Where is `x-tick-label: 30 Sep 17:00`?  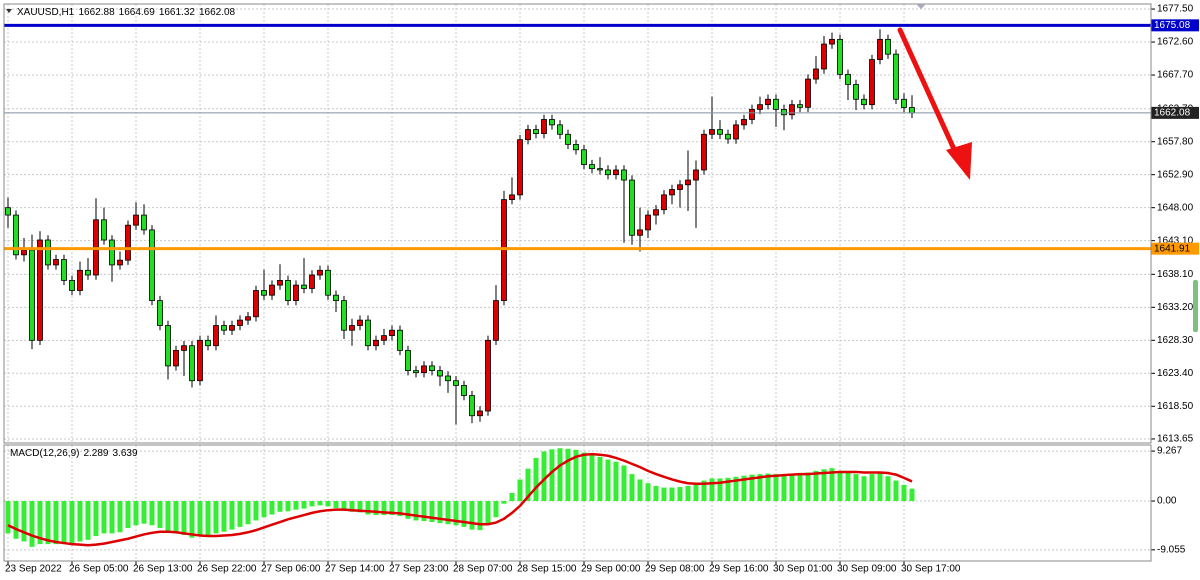
x-tick-label: 30 Sep 17:00 is located at coordinates (931, 569).